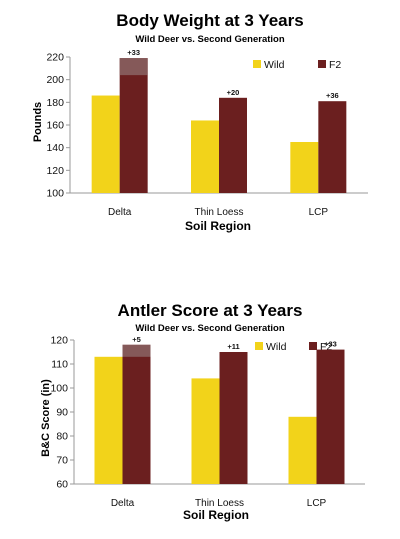  I want to click on y-tick-label: 140, so click(55, 148).